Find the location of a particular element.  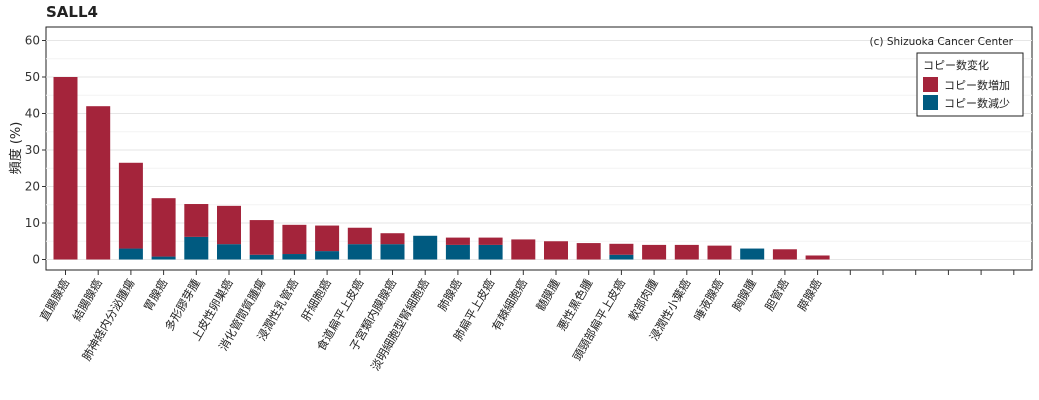

y-tick-label: 10 is located at coordinates (32, 223).